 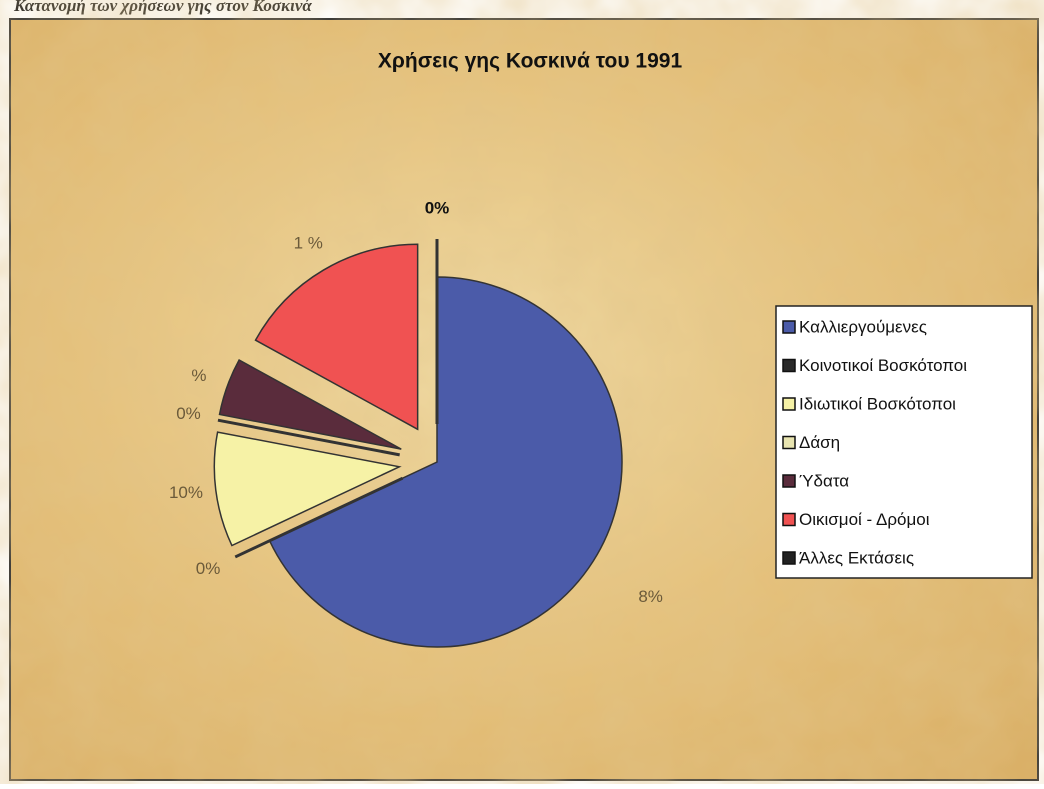 I want to click on legend-label: Δάση, so click(x=819, y=442).